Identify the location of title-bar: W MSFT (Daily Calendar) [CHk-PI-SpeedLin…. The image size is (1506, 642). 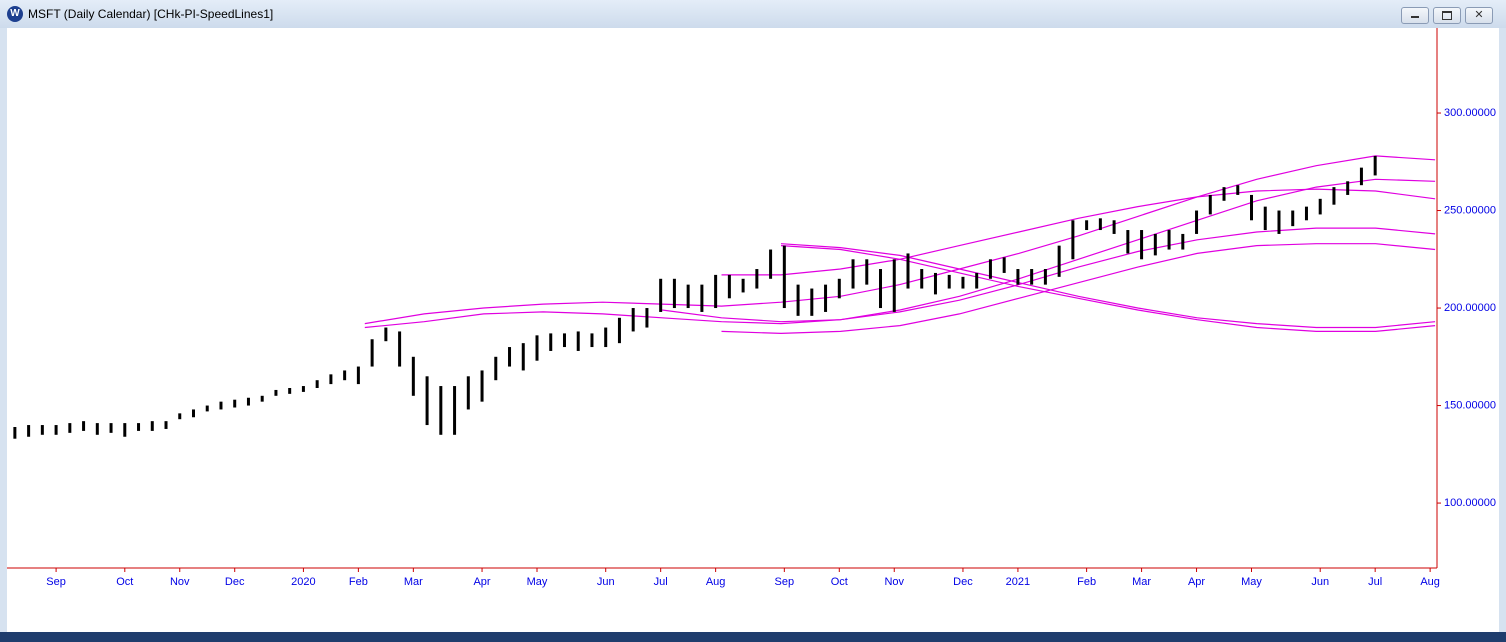
(753, 14).